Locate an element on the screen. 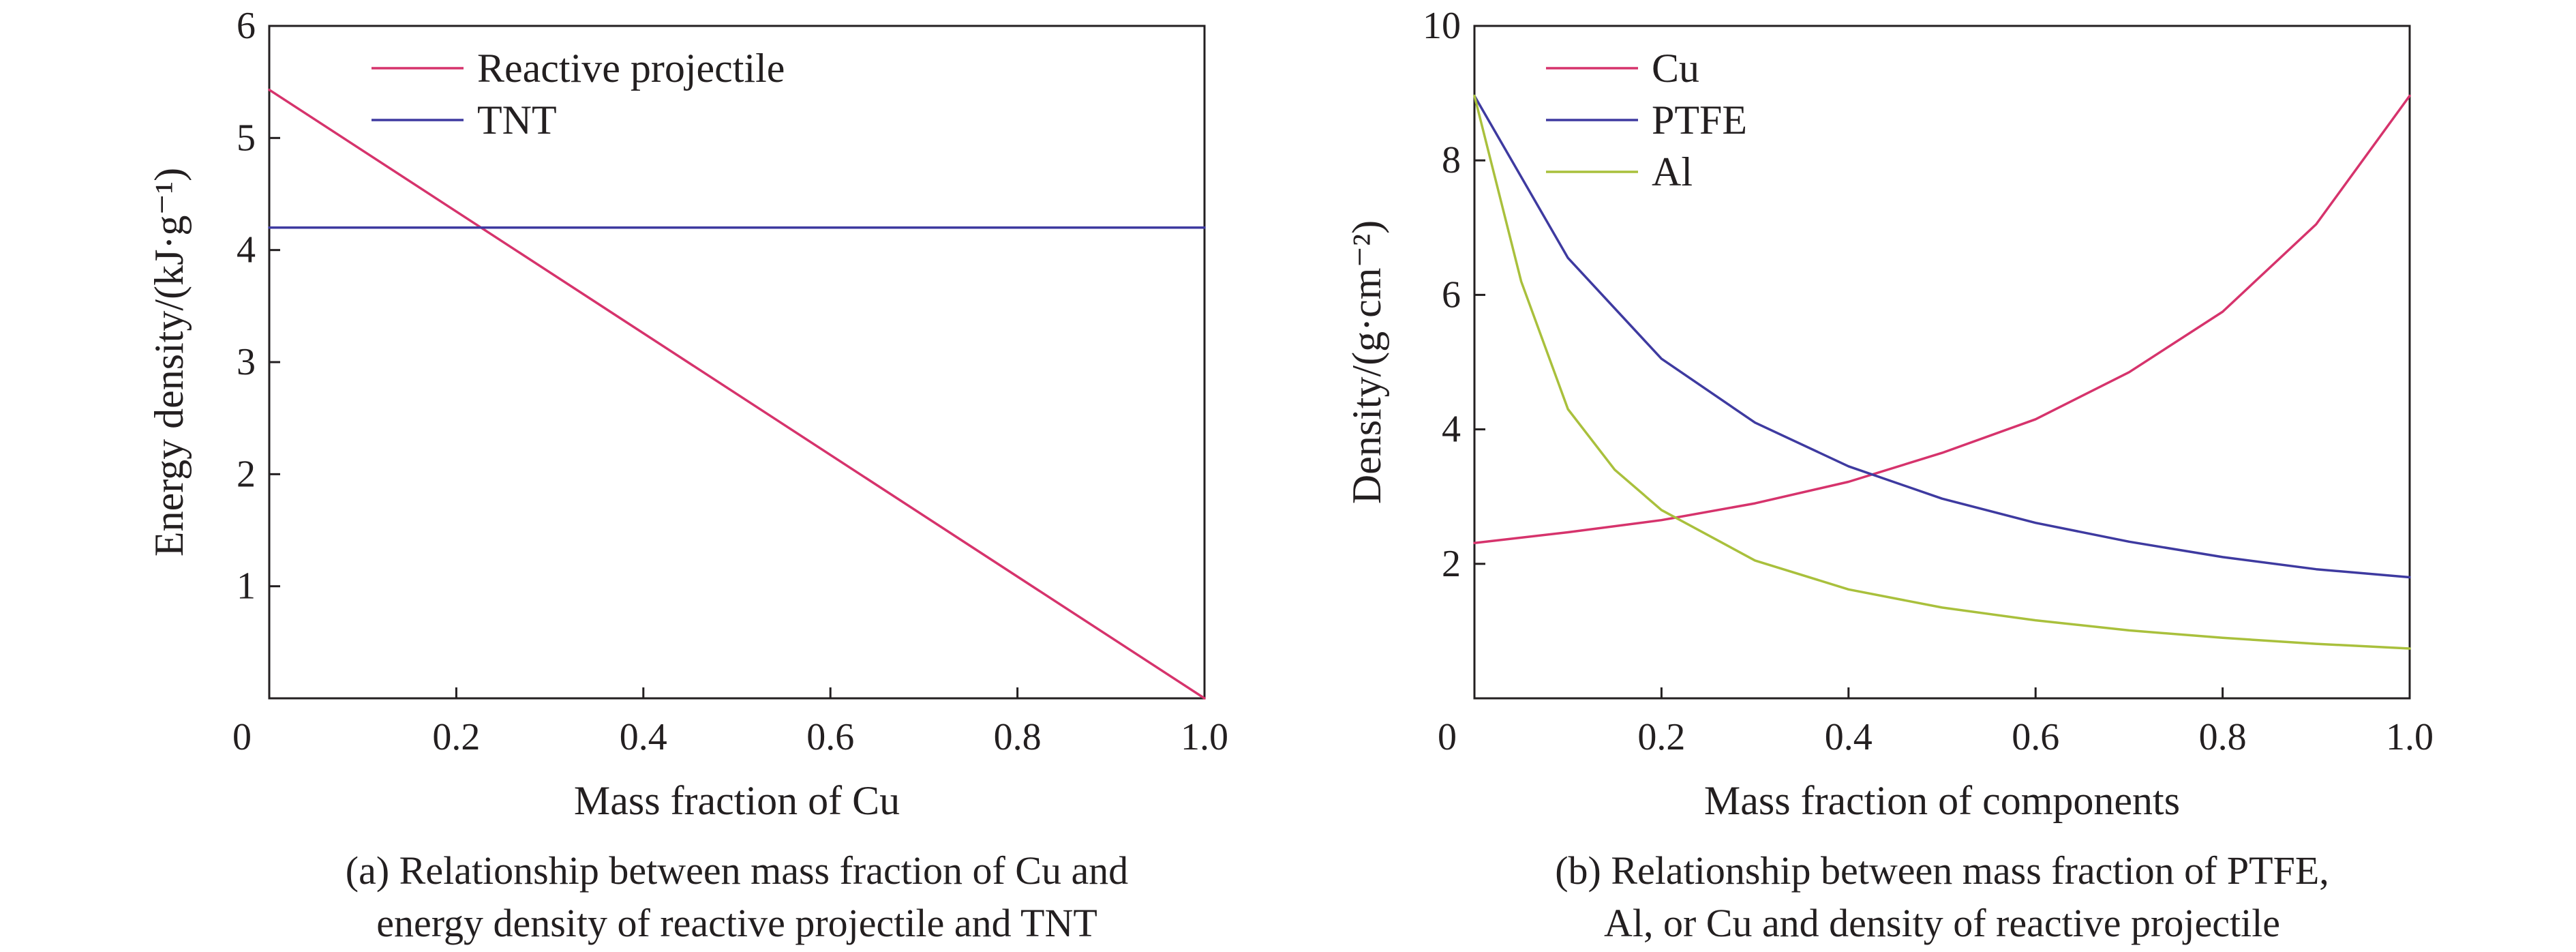 This screenshot has height=952, width=2576. legend: Reactive projectile TNT is located at coordinates (578, 94).